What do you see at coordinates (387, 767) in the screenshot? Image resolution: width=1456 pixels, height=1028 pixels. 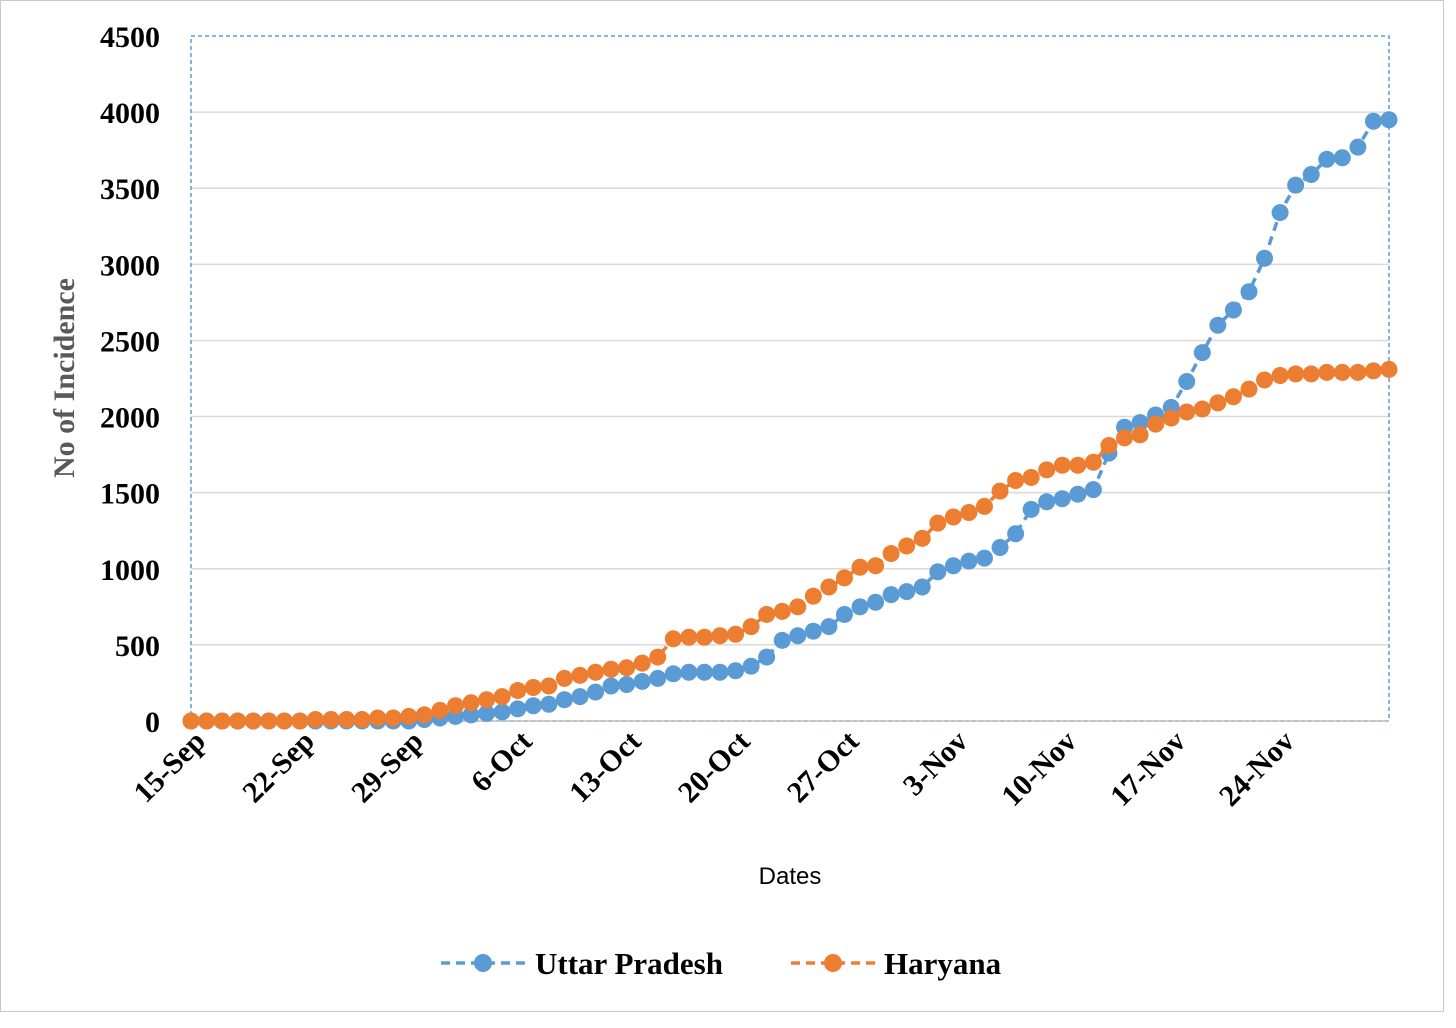 I see `x-tick-label-29-Sep: 29-Sep` at bounding box center [387, 767].